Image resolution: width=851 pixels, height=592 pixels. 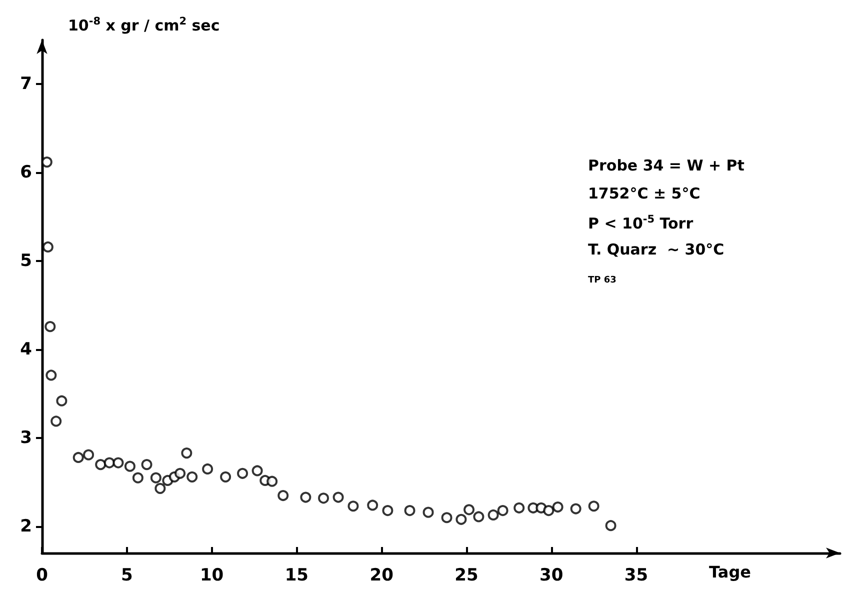 What do you see at coordinates (666, 165) in the screenshot?
I see `annotation: Probe 34 = W + Pt` at bounding box center [666, 165].